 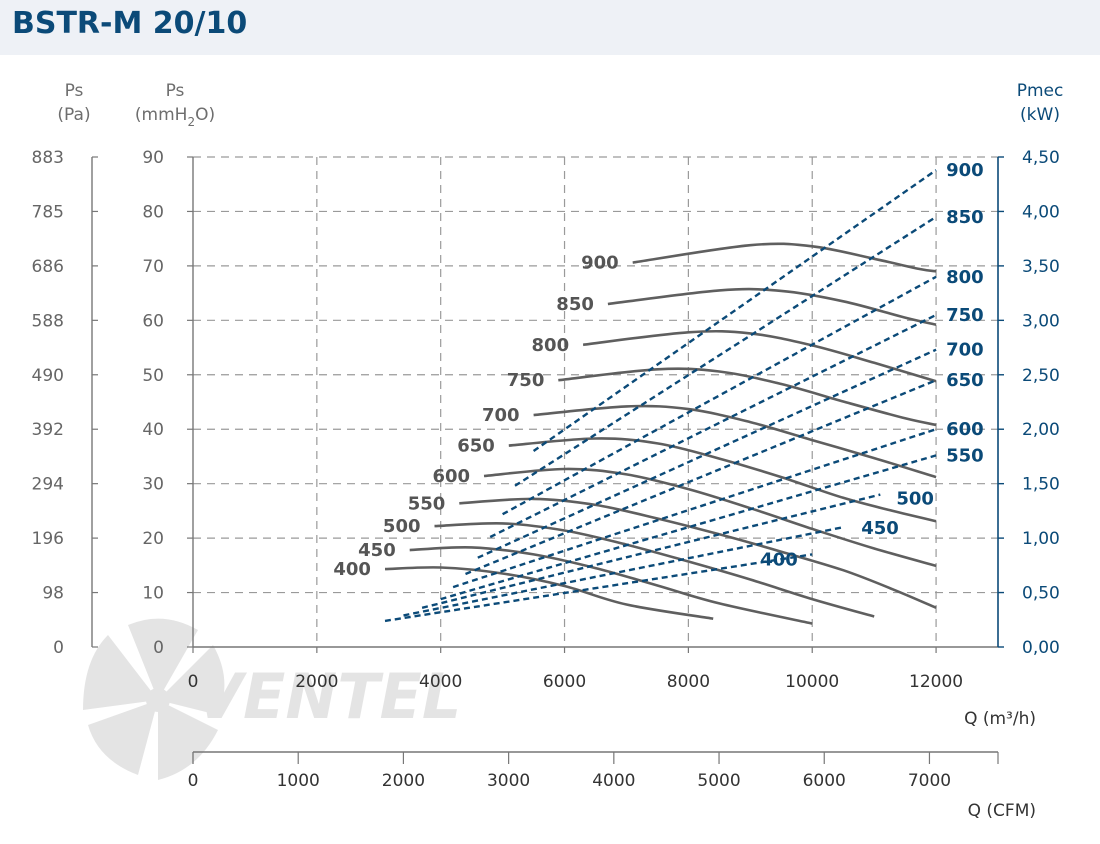 I want to click on cfm-tick-label: 0, so click(x=193, y=781).